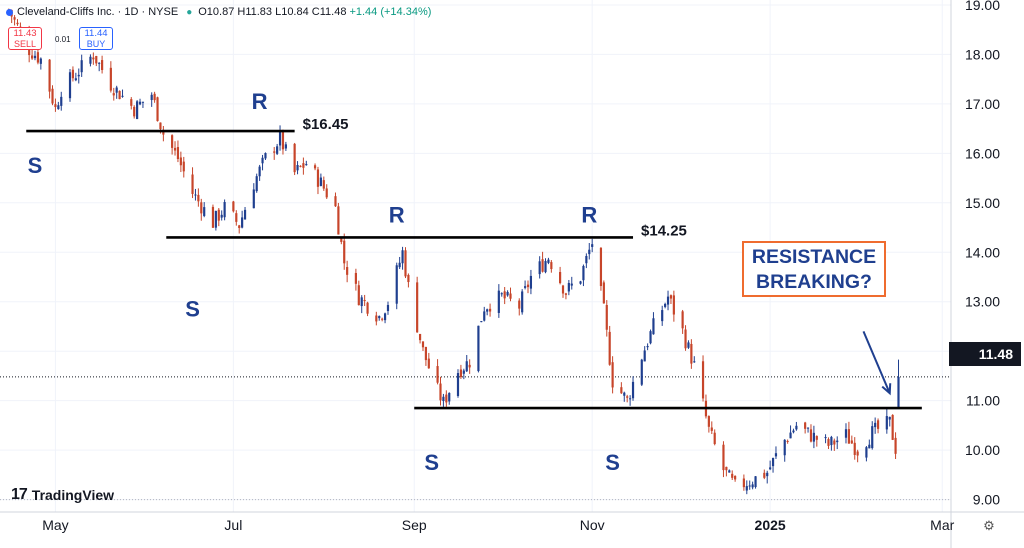  What do you see at coordinates (814, 269) in the screenshot?
I see `resistance-callout: RESISTANCE BREAKING?` at bounding box center [814, 269].